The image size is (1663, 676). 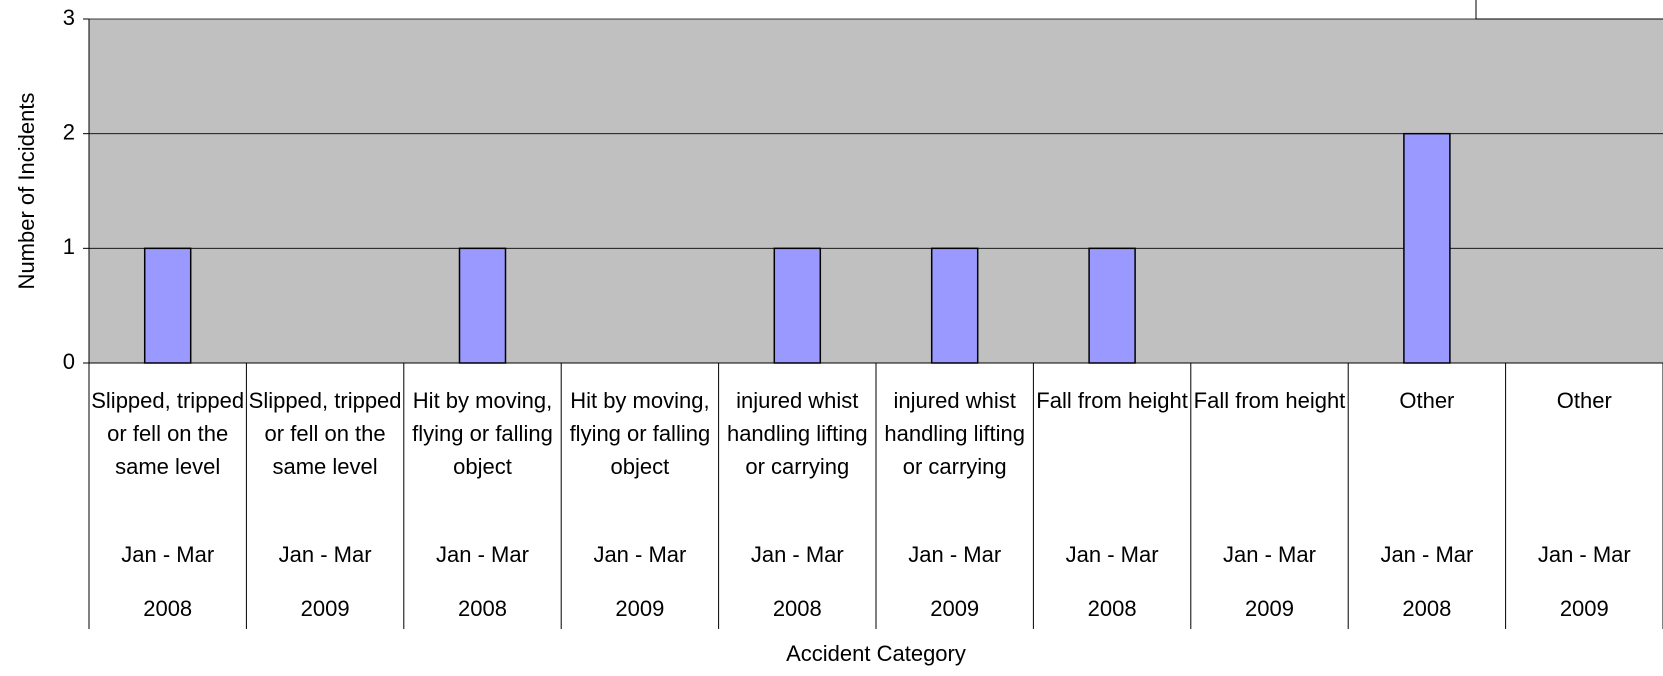 I want to click on y-tick-label: 2, so click(x=69, y=131).